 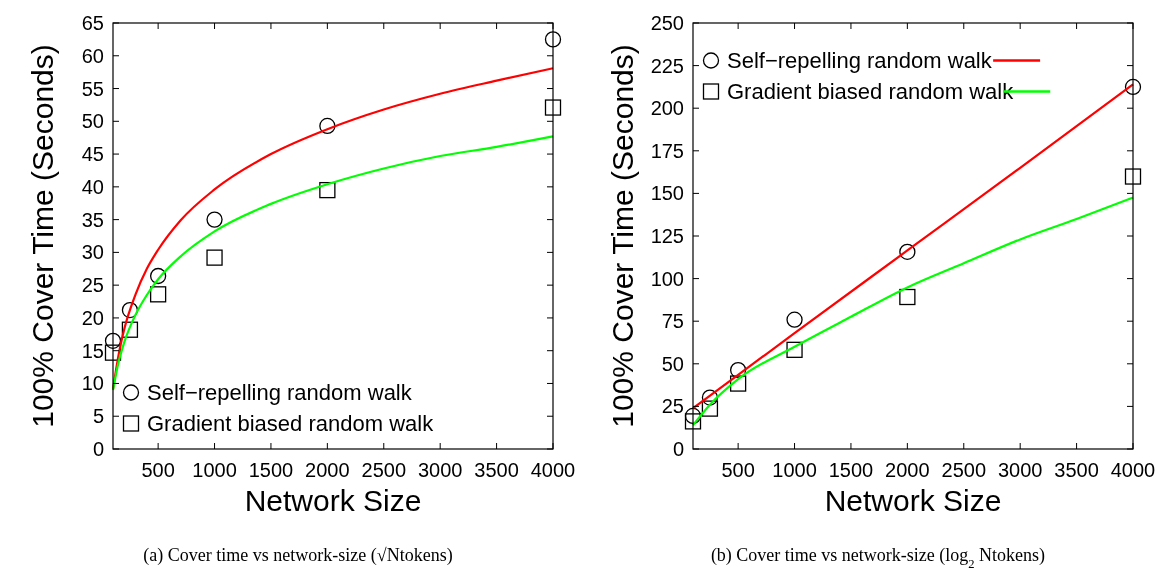 What do you see at coordinates (667, 65) in the screenshot?
I see `y-tick-label: 225` at bounding box center [667, 65].